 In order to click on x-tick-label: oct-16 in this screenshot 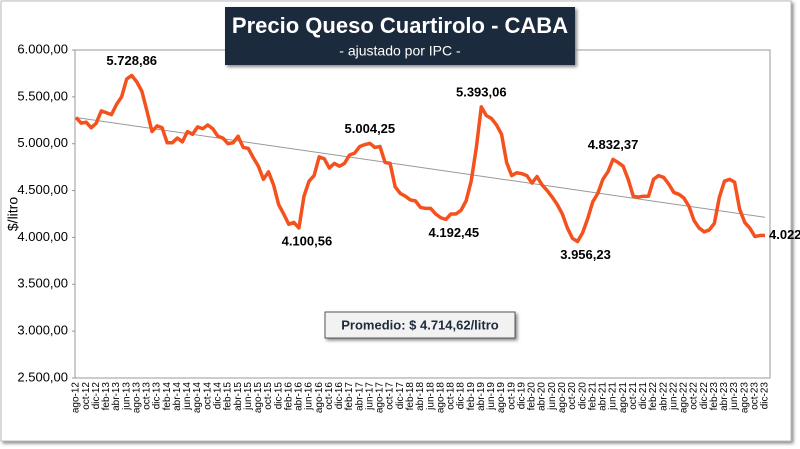, I will do `click(329, 396)`.